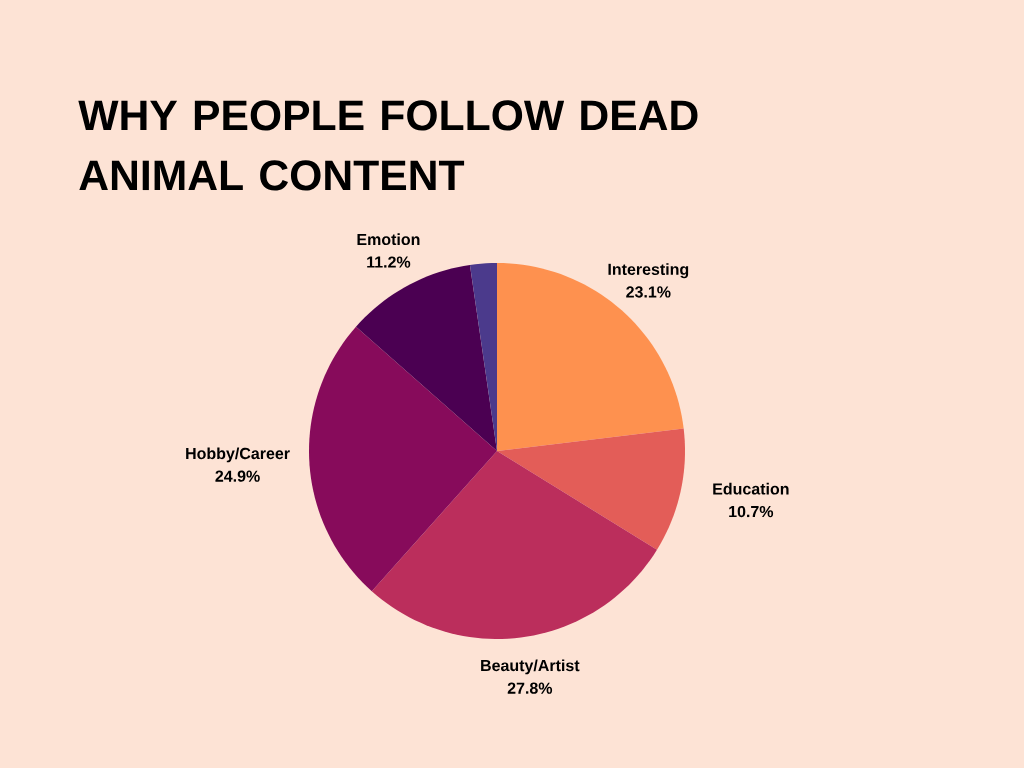  I want to click on slice-label: Interesting, so click(648, 271).